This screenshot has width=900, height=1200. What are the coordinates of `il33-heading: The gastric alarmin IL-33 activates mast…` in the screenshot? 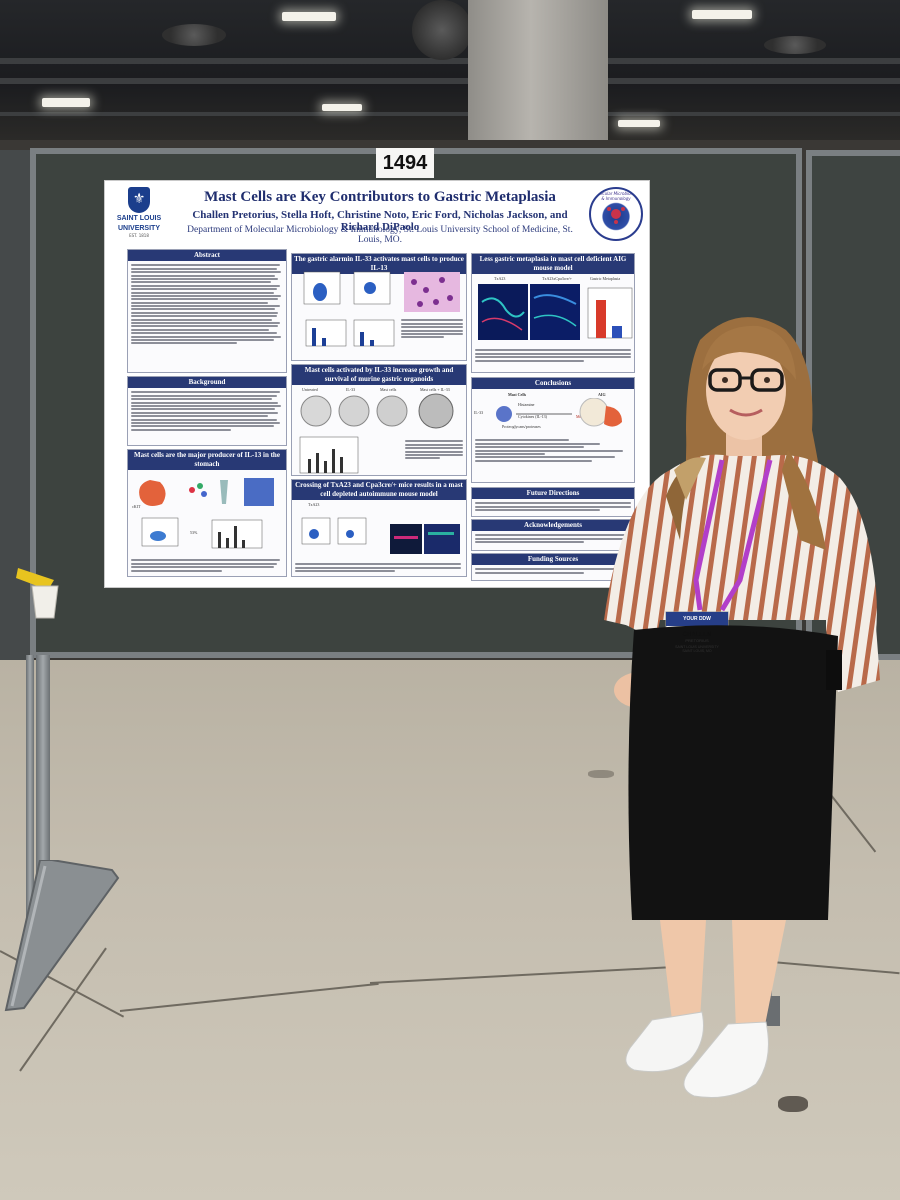 It's located at (379, 264).